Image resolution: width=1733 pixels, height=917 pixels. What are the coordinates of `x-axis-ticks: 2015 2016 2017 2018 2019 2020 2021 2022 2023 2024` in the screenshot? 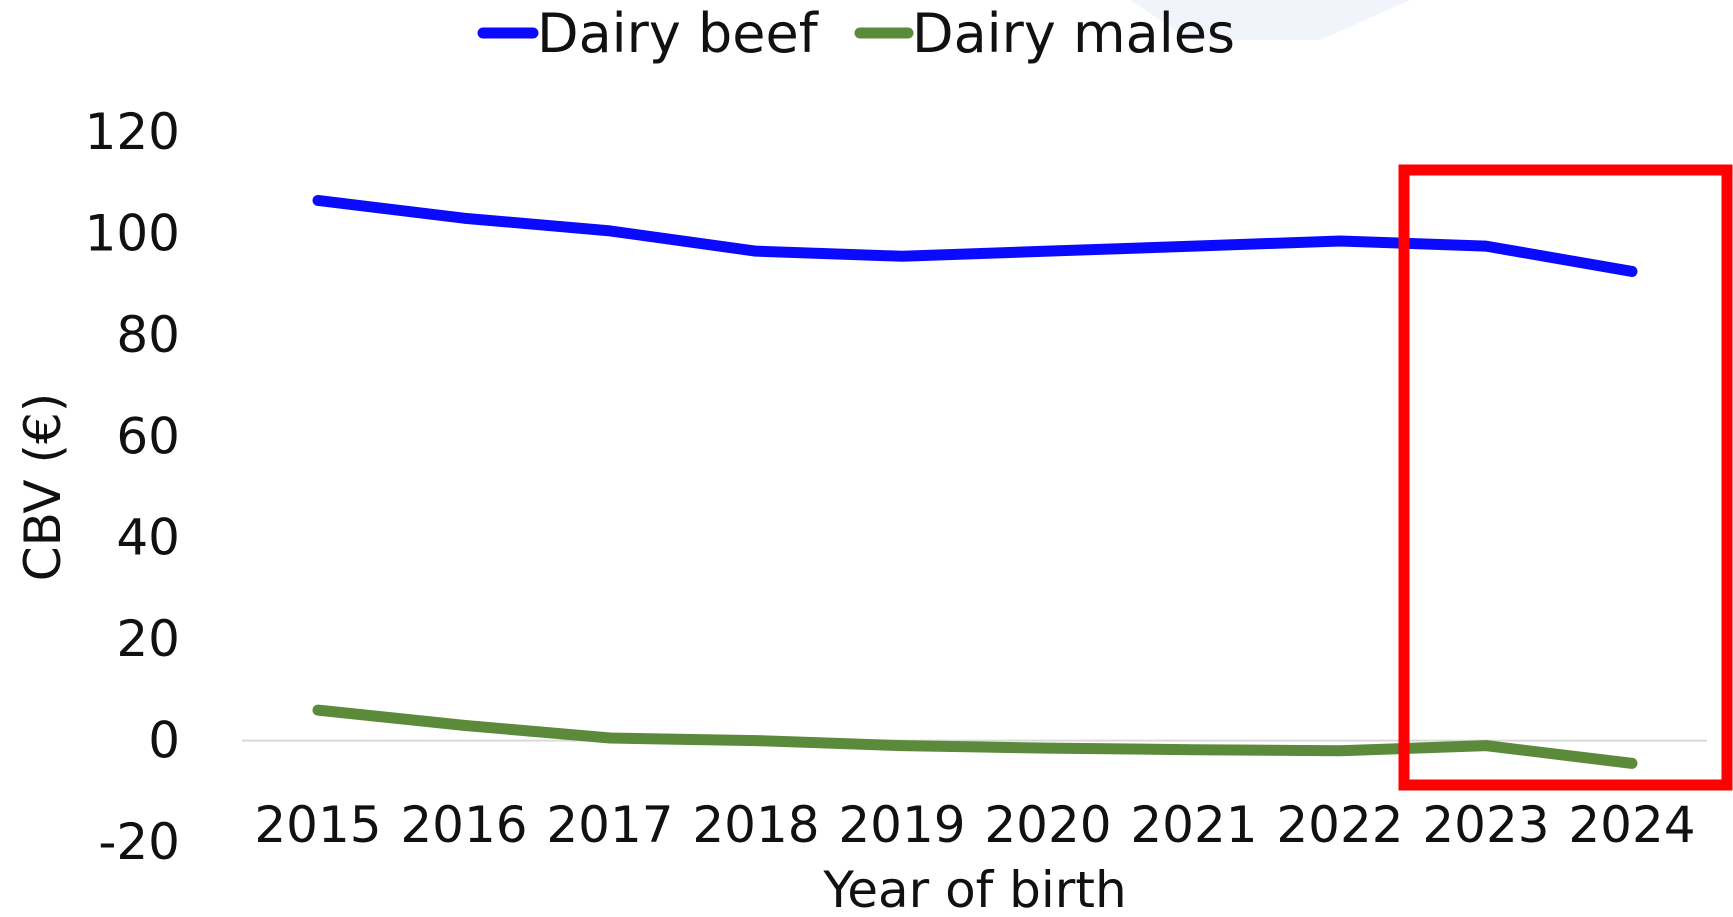 It's located at (974, 825).